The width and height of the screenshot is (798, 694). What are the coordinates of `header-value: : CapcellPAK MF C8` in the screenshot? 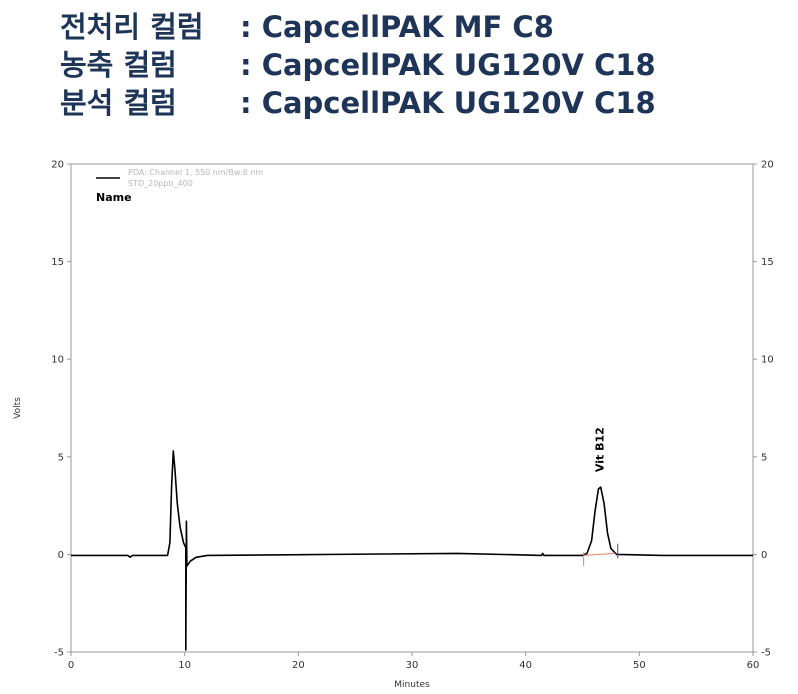 It's located at (397, 27).